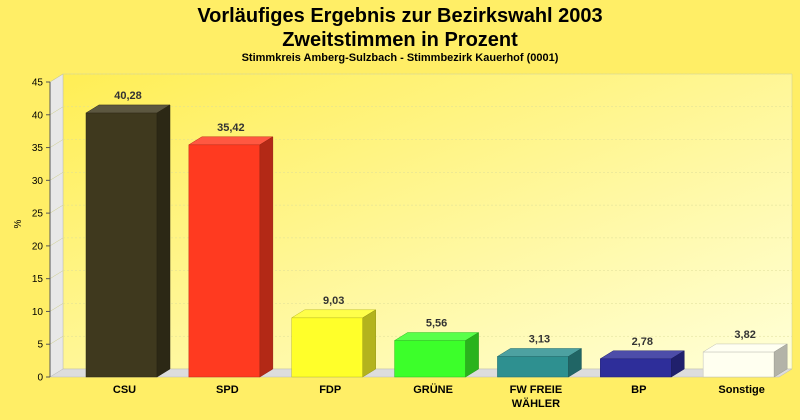 Image resolution: width=800 pixels, height=420 pixels. What do you see at coordinates (38, 181) in the screenshot?
I see `y-tick-label: 30` at bounding box center [38, 181].